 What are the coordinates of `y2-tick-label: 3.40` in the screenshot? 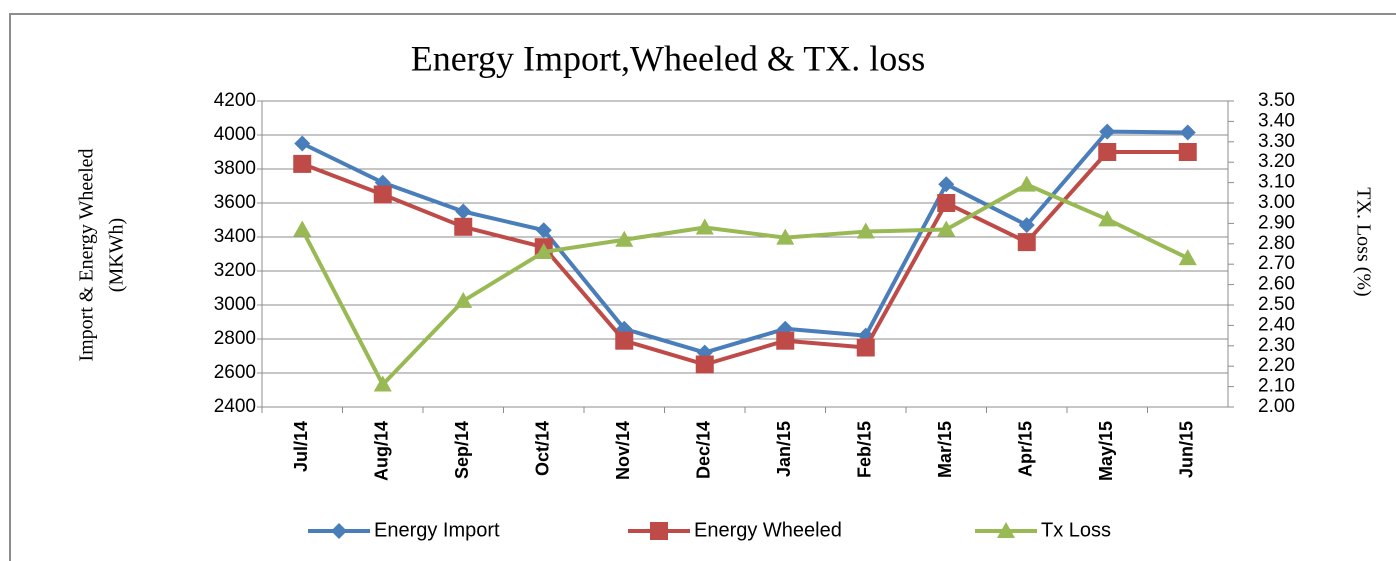 It's located at (1276, 120).